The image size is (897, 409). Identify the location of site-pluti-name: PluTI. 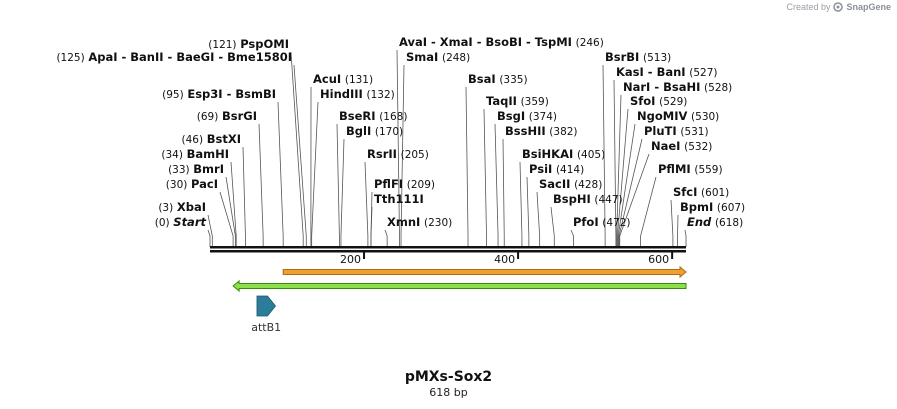
(660, 131).